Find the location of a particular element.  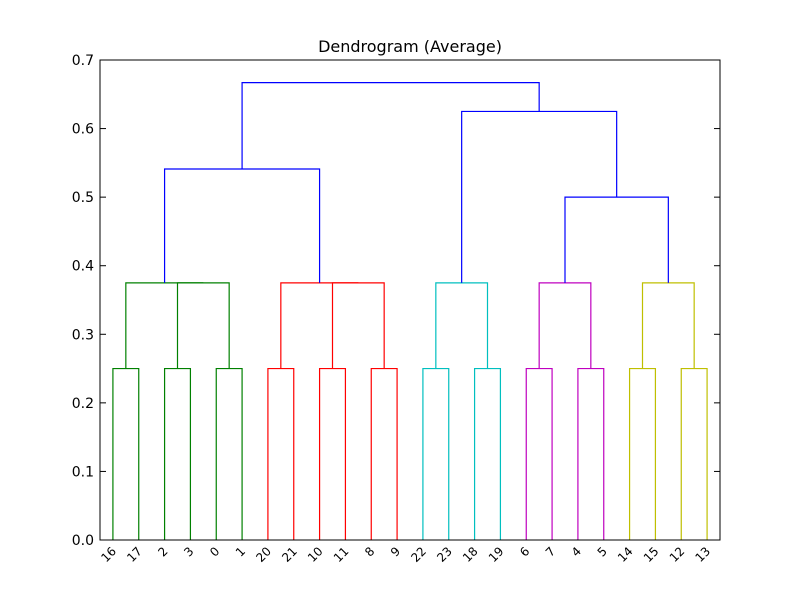

leaf-label-14: 14 is located at coordinates (625, 554).